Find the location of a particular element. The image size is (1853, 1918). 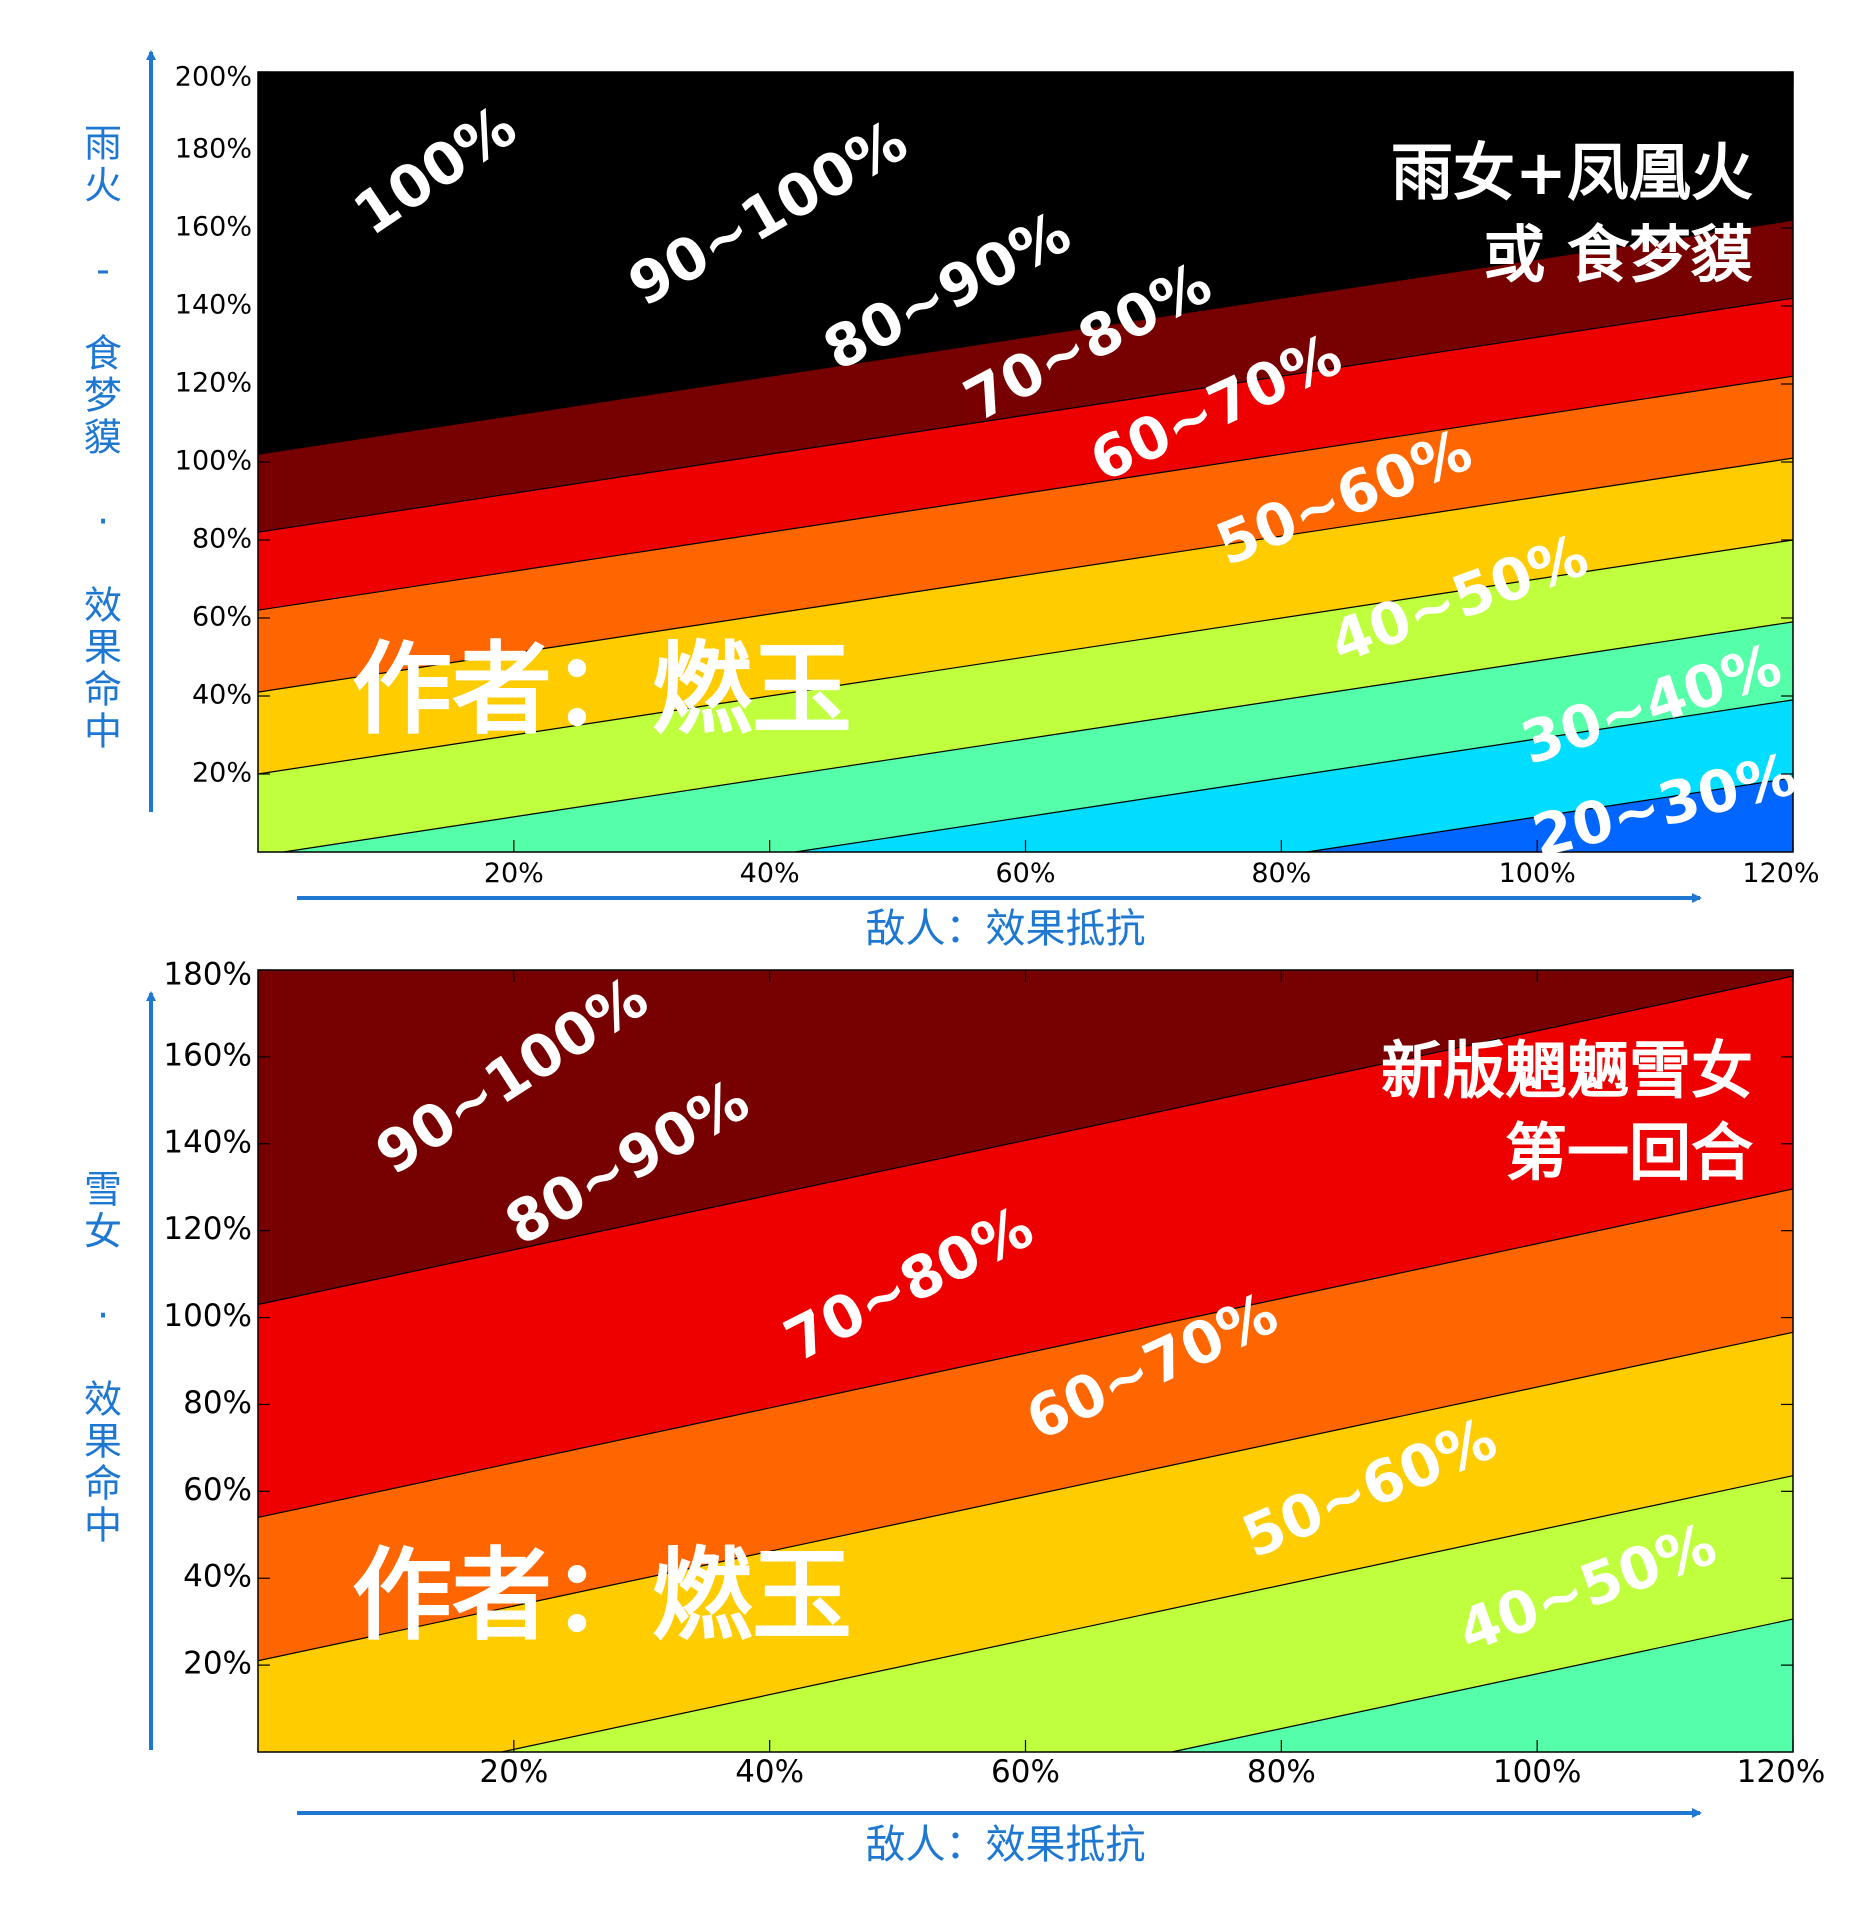

chart-subtitle: 雨女+凤凰火或 食梦貘 is located at coordinates (1572, 213).